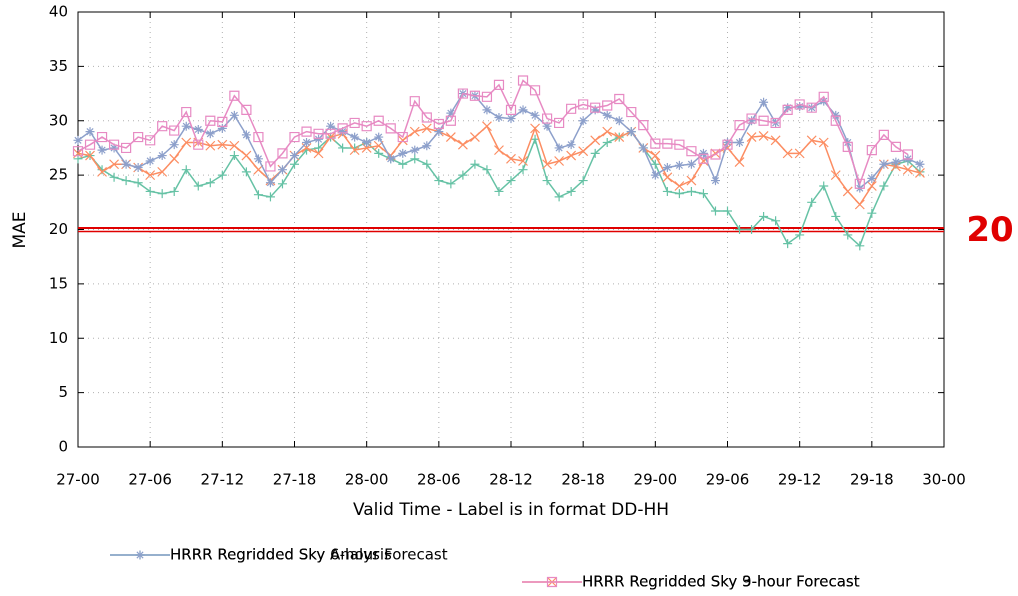  What do you see at coordinates (944, 480) in the screenshot?
I see `x-tick-label: 30-00` at bounding box center [944, 480].